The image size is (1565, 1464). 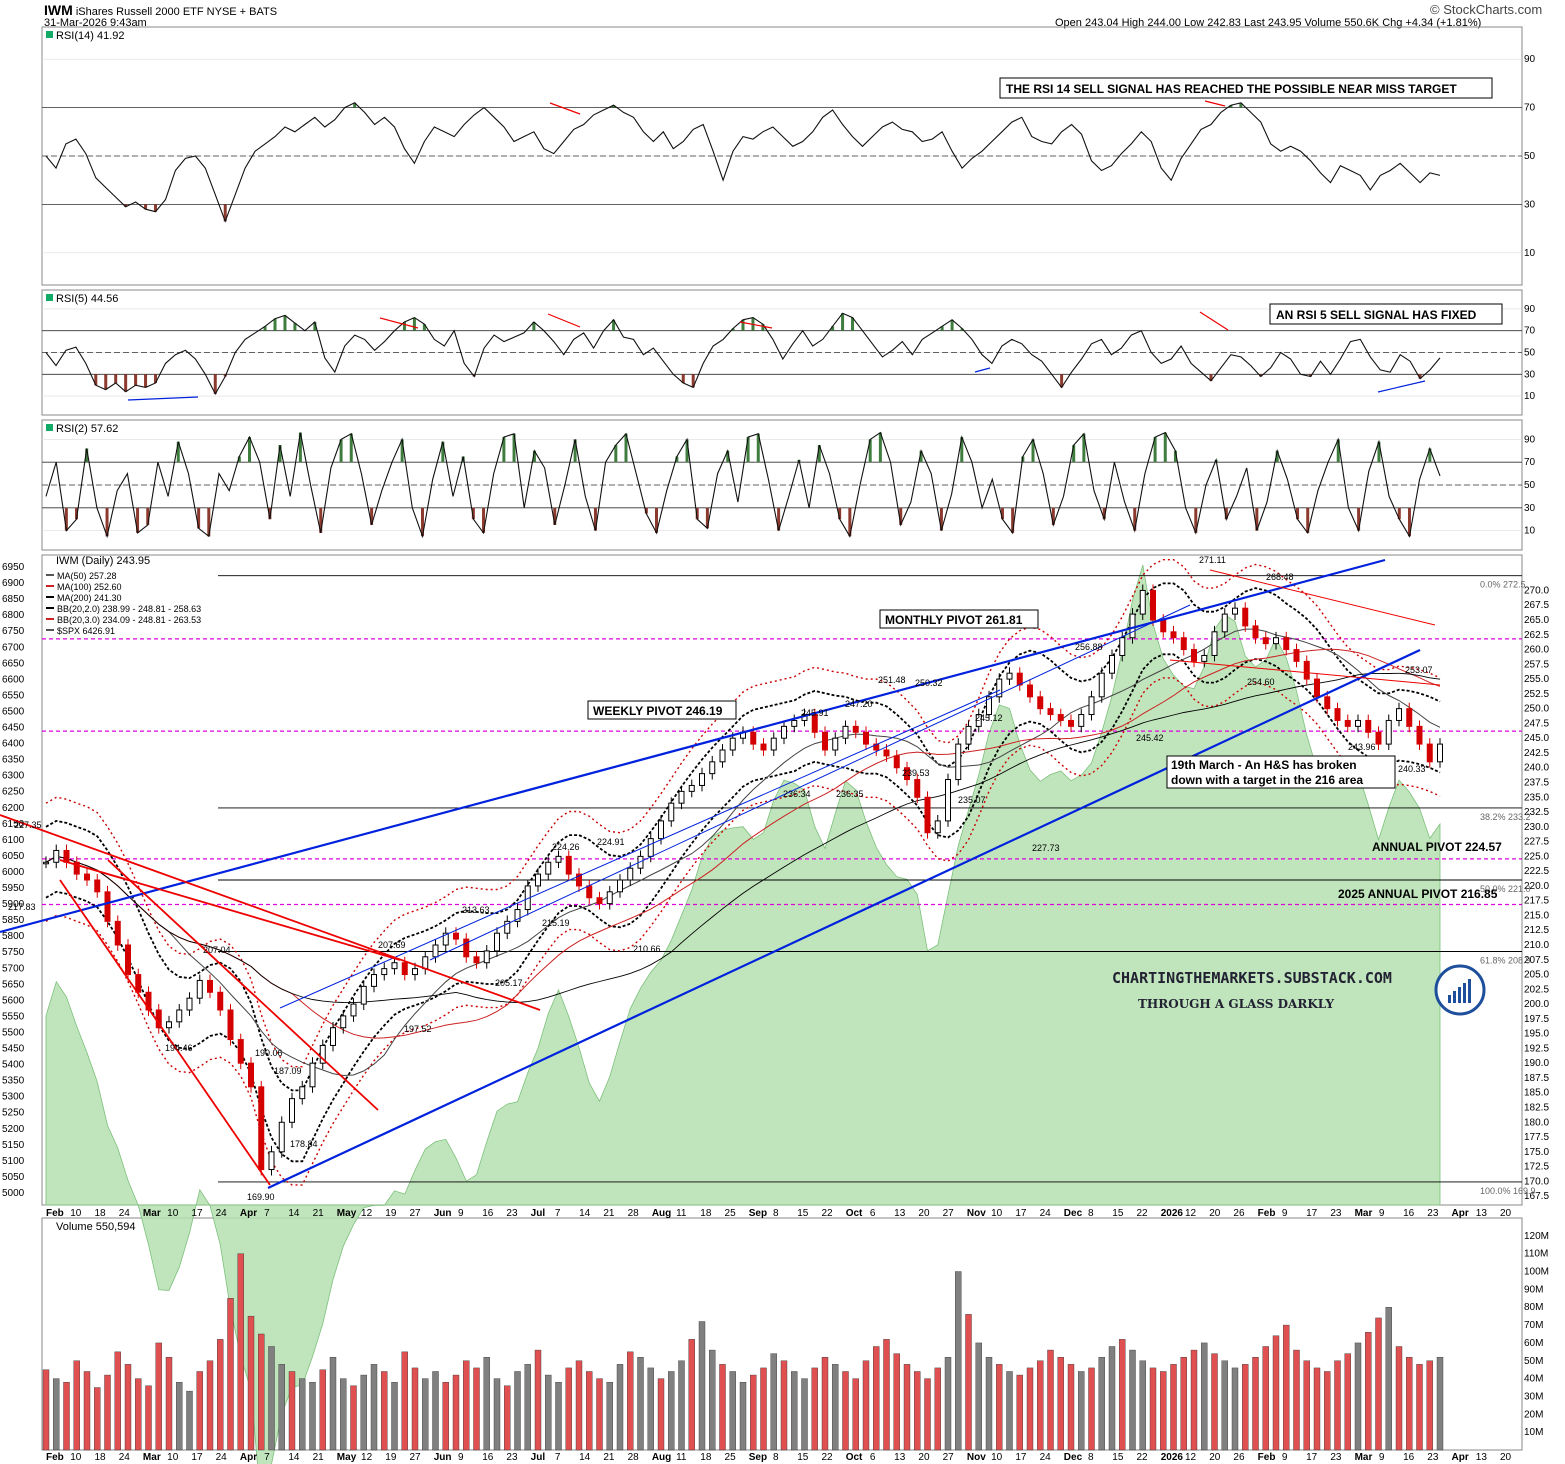 I want to click on weekly-pivot-label: WEEKLY PIVOT 246.19, so click(x=658, y=711).